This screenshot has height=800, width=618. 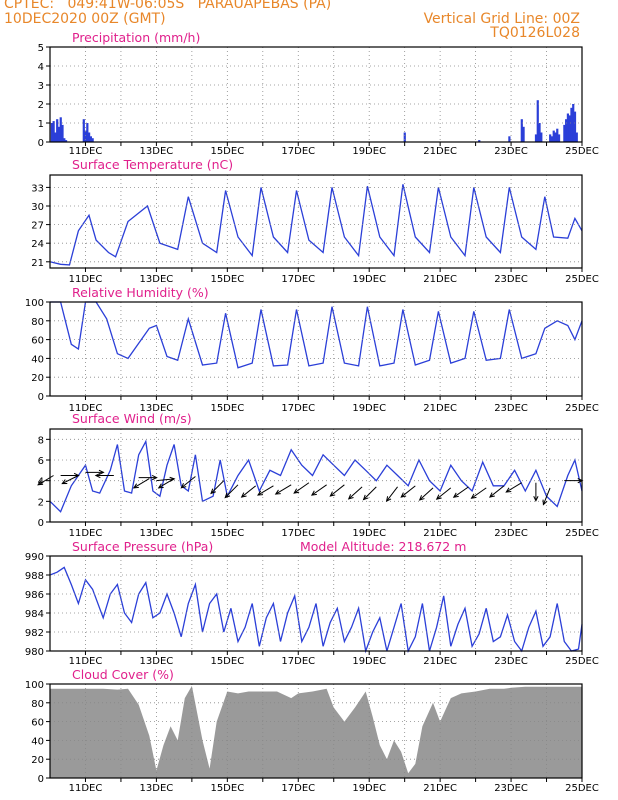 I want to click on y-tick-label: 40, so click(x=37, y=359).